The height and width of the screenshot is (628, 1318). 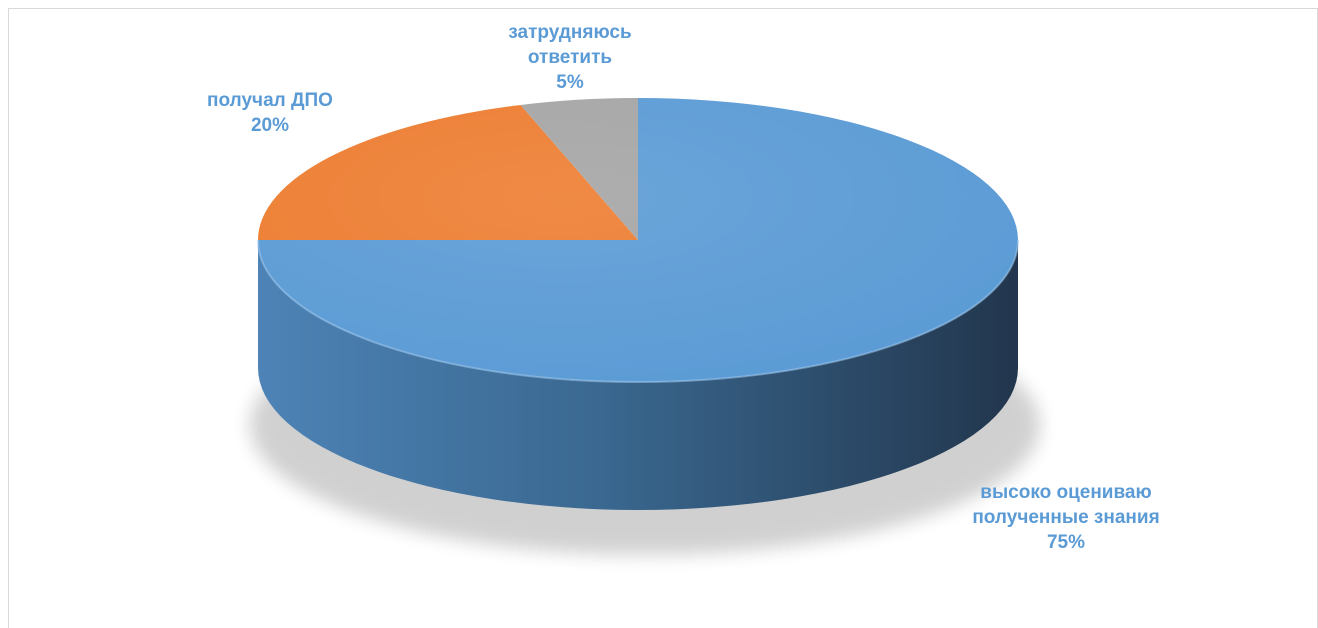 I want to click on pie-slice-category: получал ДПО, so click(x=270, y=100).